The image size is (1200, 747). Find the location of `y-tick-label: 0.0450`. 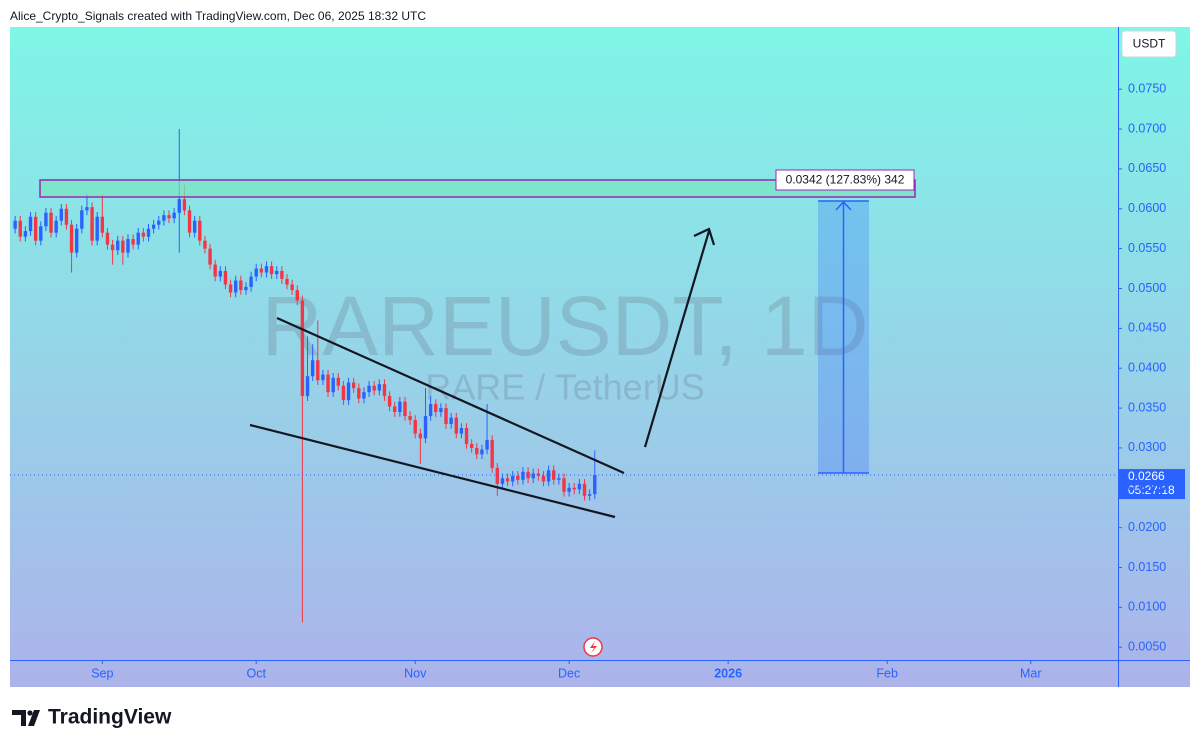

y-tick-label: 0.0450 is located at coordinates (1147, 328).